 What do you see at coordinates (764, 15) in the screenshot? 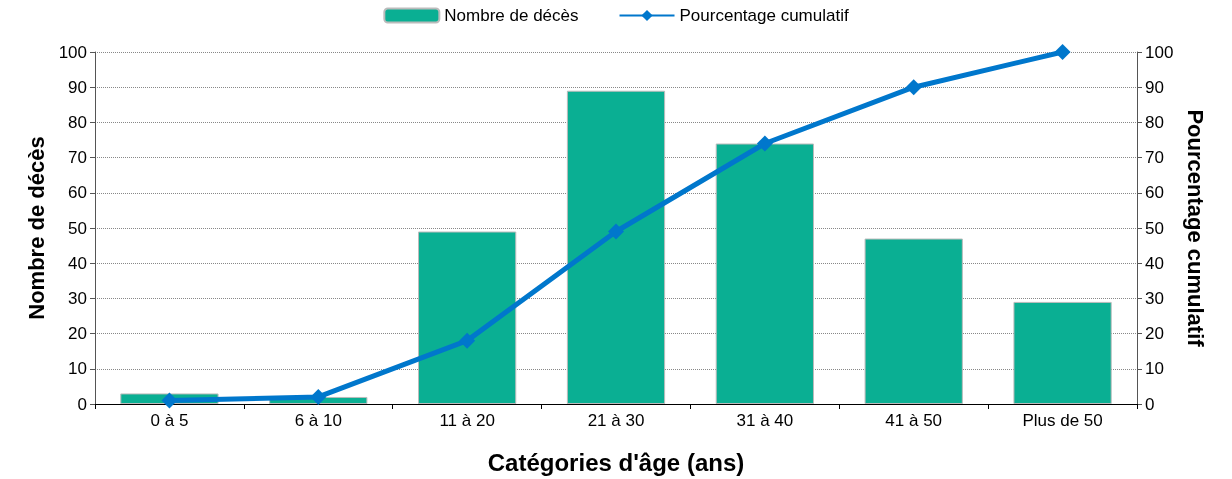
I see `legend-label: Pourcentage cumulatif` at bounding box center [764, 15].